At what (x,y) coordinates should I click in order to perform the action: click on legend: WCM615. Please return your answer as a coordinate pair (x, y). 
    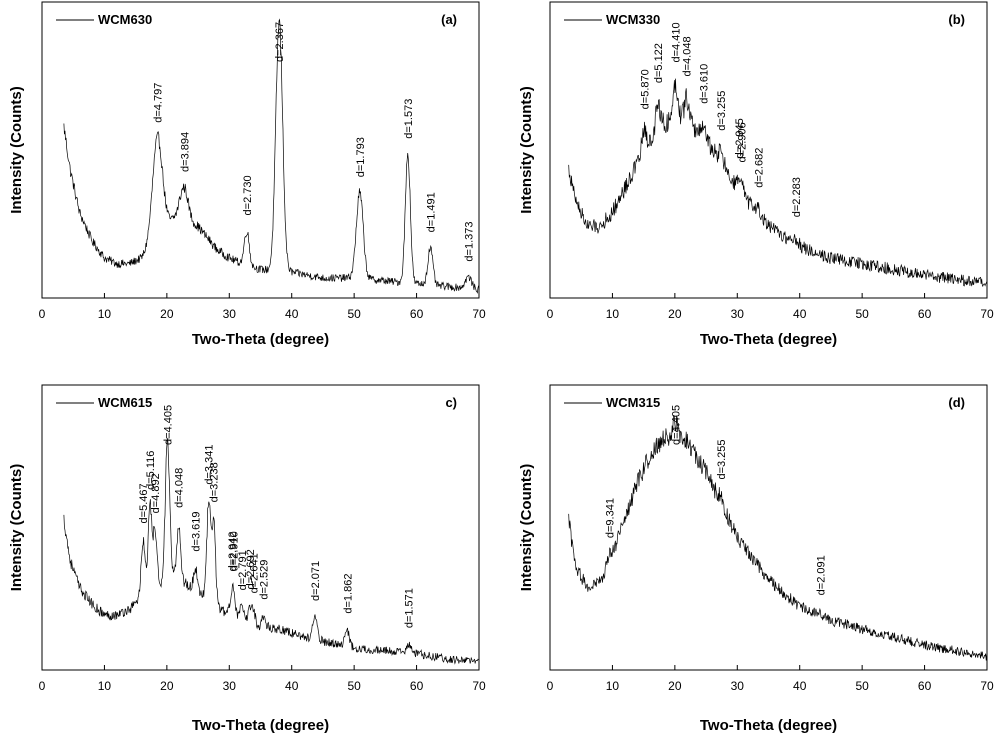
    Looking at the image, I should click on (104, 402).